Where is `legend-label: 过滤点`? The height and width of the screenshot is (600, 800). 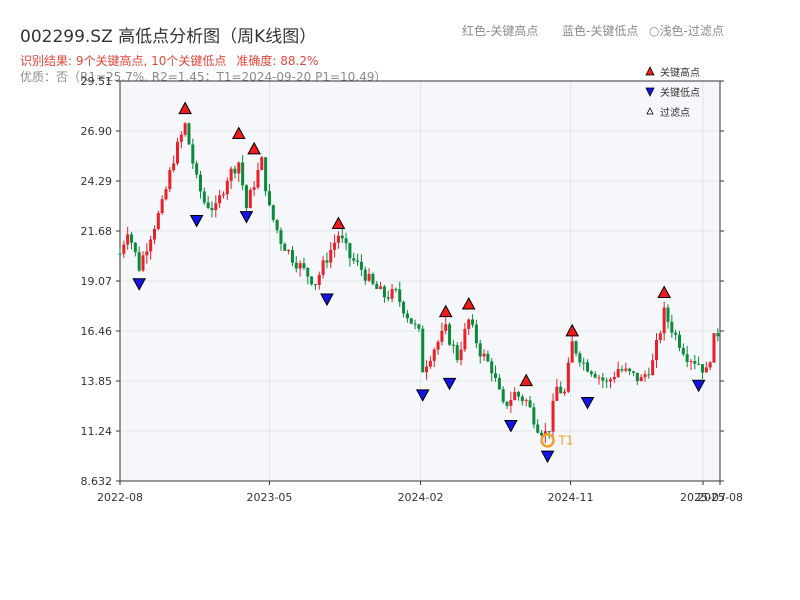 legend-label: 过滤点 is located at coordinates (675, 112).